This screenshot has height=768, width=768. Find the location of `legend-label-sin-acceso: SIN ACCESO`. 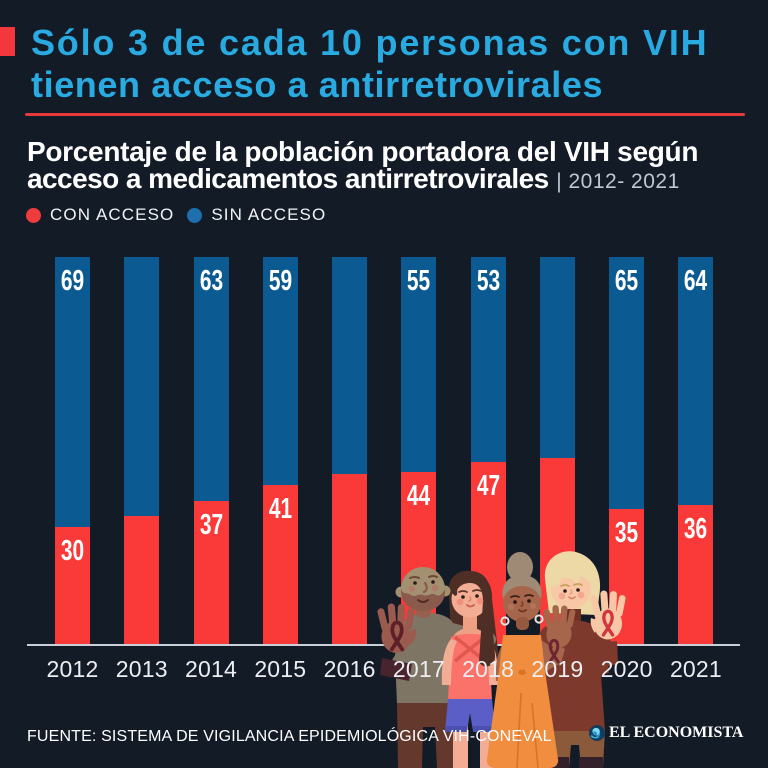

legend-label-sin-acceso: SIN ACCESO is located at coordinates (269, 214).